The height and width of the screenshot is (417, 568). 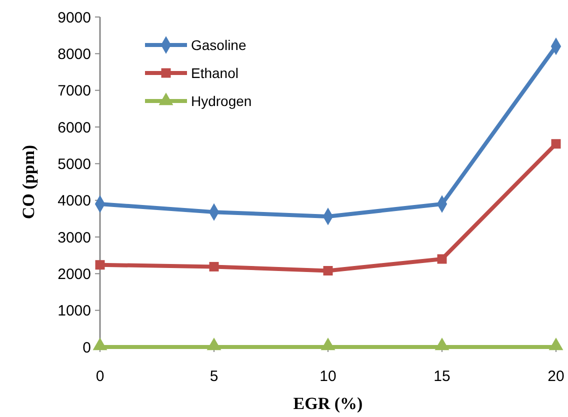 I want to click on y-tick-label: 6000, so click(x=74, y=127).